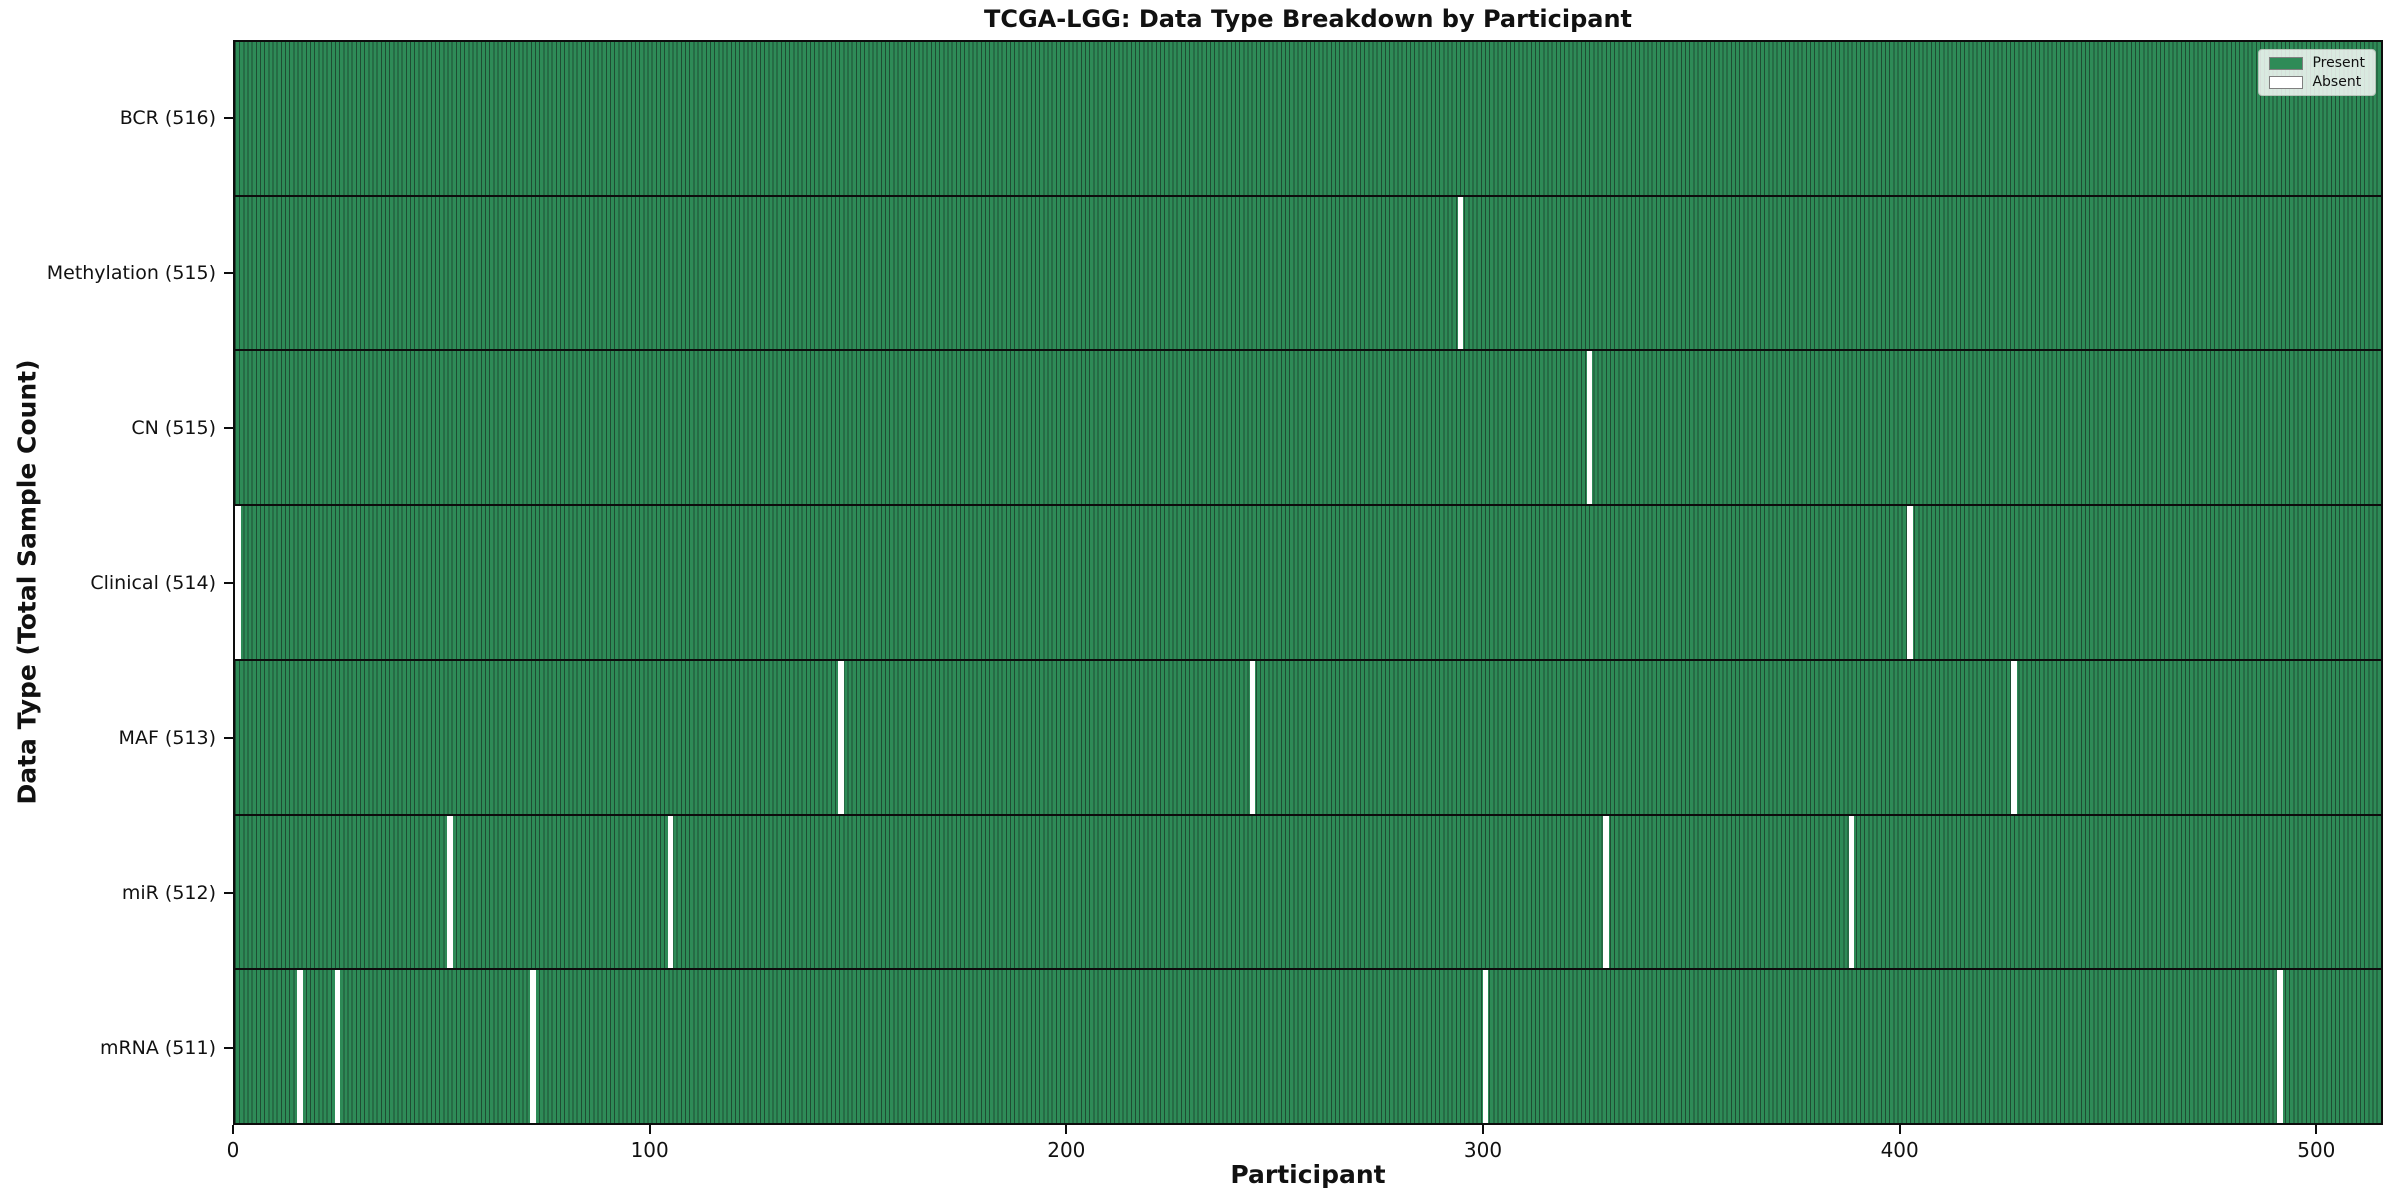 This screenshot has height=1200, width=2400. What do you see at coordinates (649, 1150) in the screenshot?
I see `x-tick-label-100: 100` at bounding box center [649, 1150].